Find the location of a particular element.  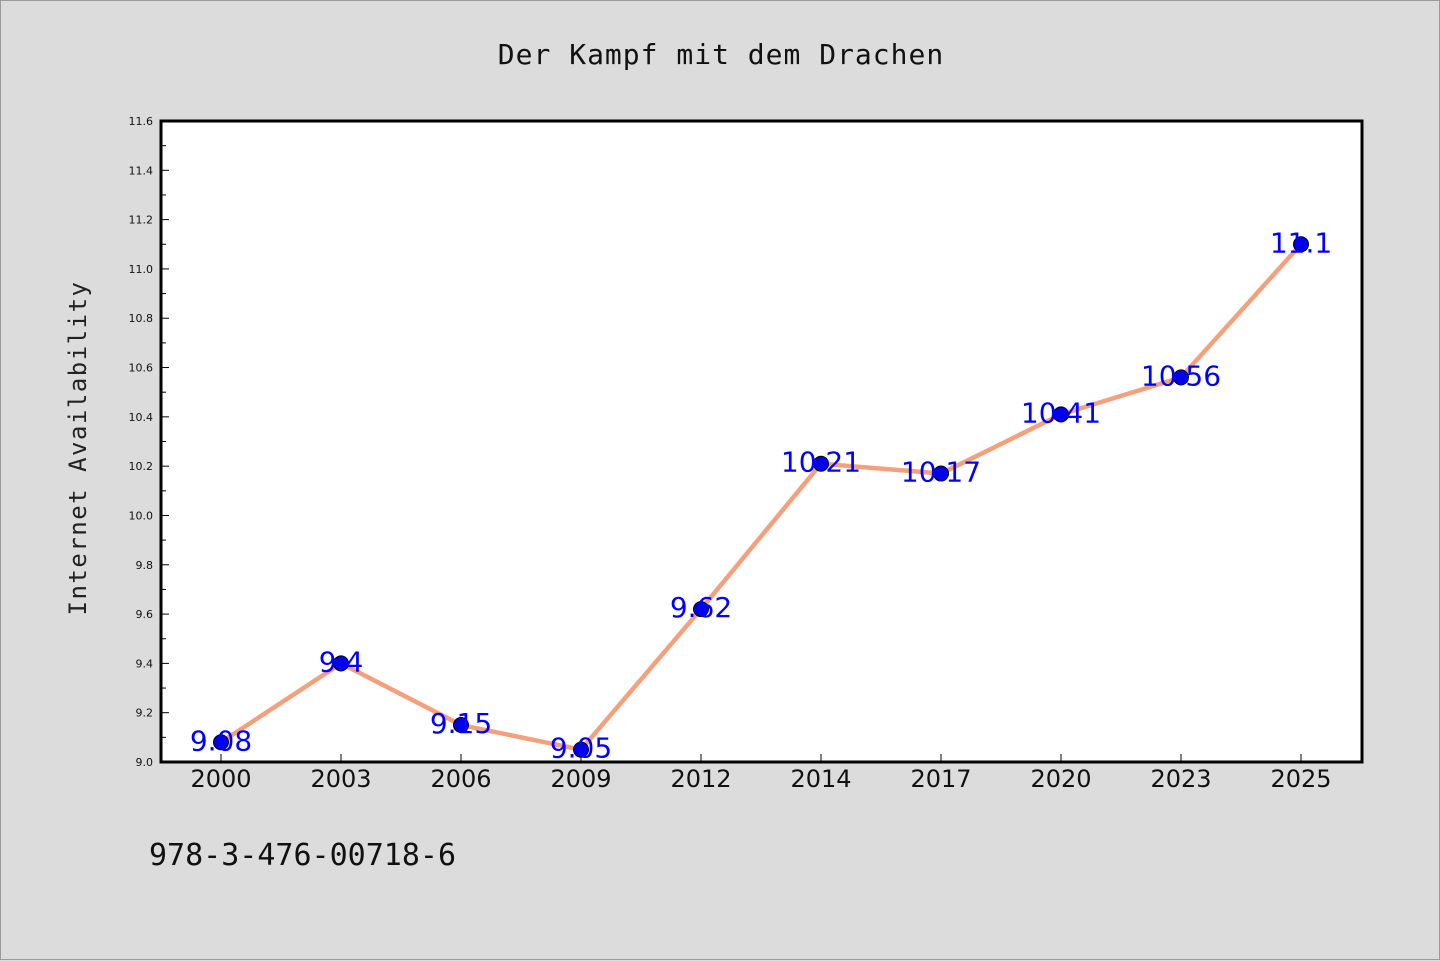

y-tick-label: 11.4 is located at coordinates (141, 170).